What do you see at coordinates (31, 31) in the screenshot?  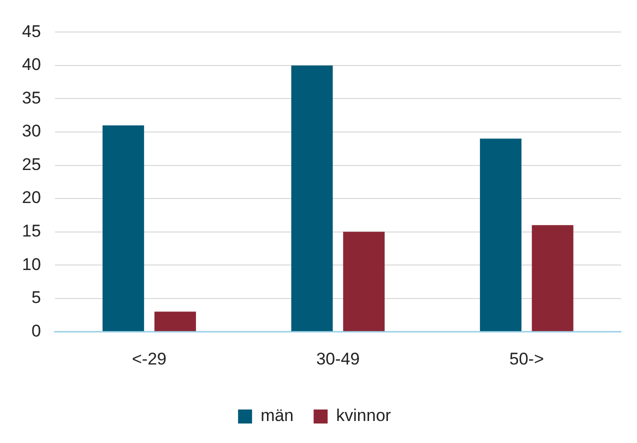 I see `y-tick-label: 45` at bounding box center [31, 31].